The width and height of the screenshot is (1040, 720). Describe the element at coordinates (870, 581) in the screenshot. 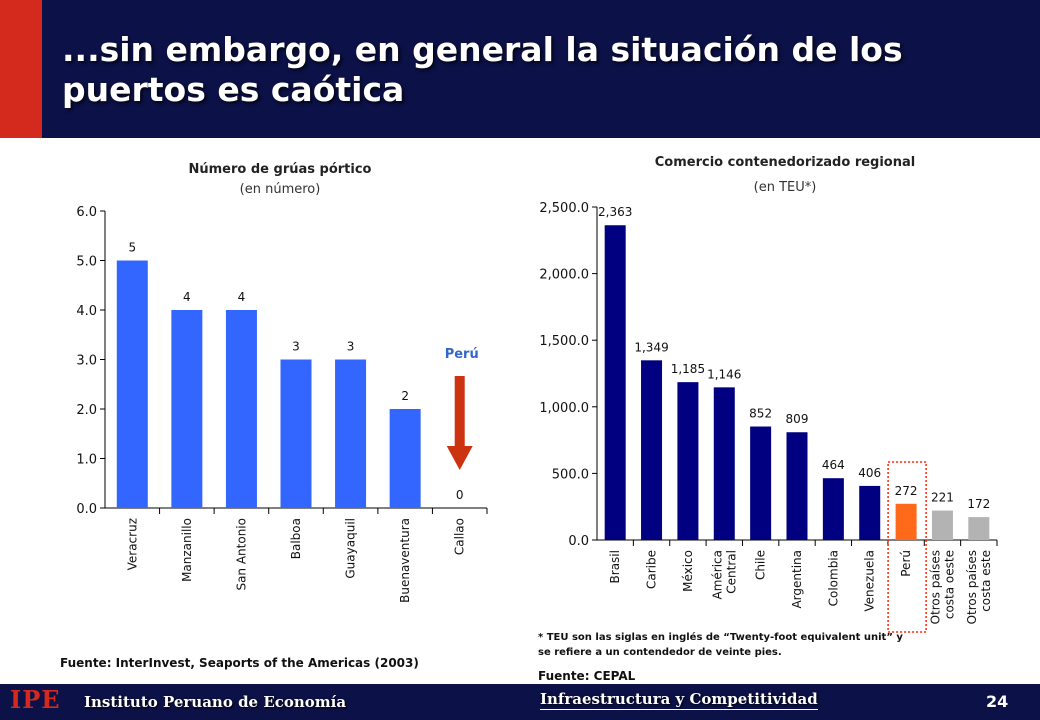

I see `category-label: Venezuela` at that location.